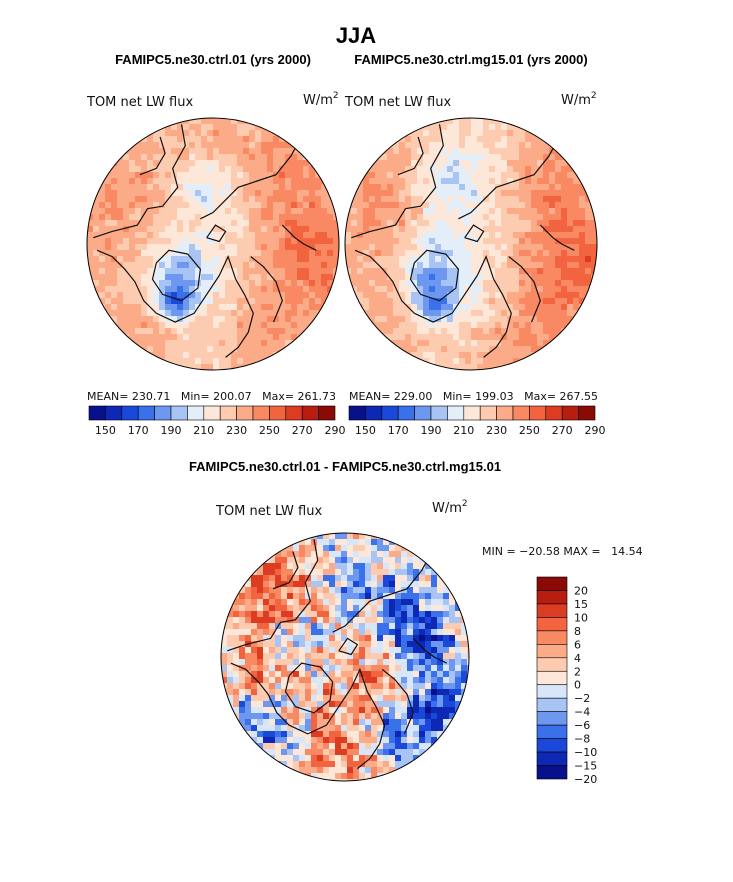 This screenshot has height=882, width=733. What do you see at coordinates (261, 413) in the screenshot?
I see `left-colorbar-box` at bounding box center [261, 413].